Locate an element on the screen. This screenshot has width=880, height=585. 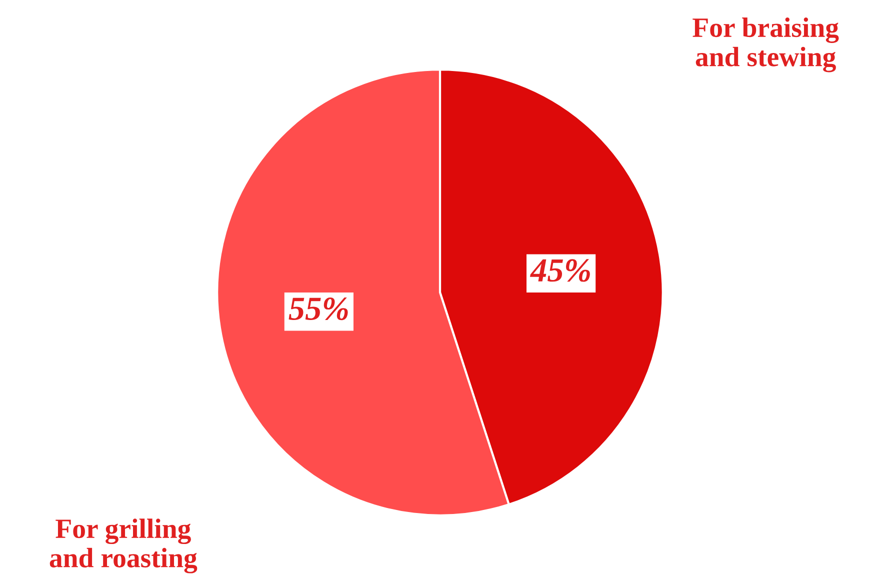
slice-label: For grilling and roasting is located at coordinates (124, 546).